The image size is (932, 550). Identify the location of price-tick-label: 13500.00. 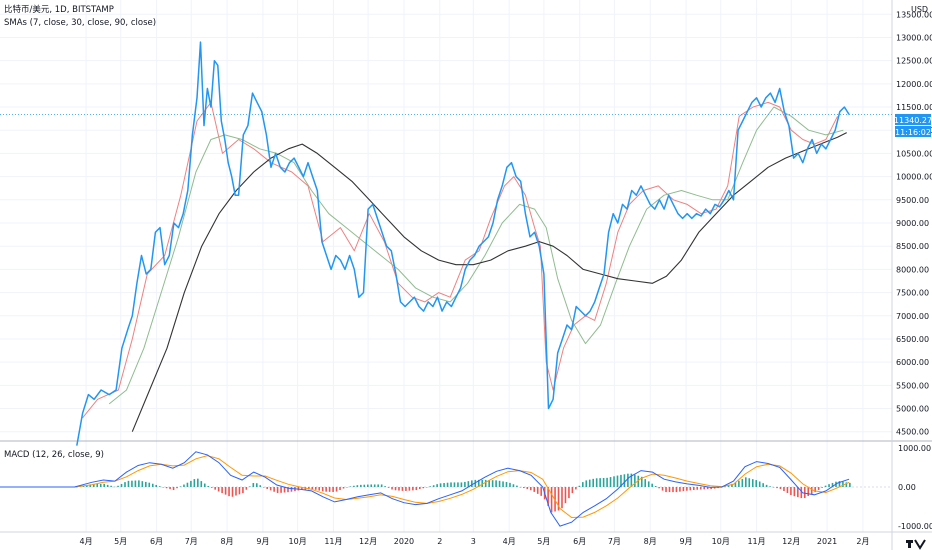
(914, 14).